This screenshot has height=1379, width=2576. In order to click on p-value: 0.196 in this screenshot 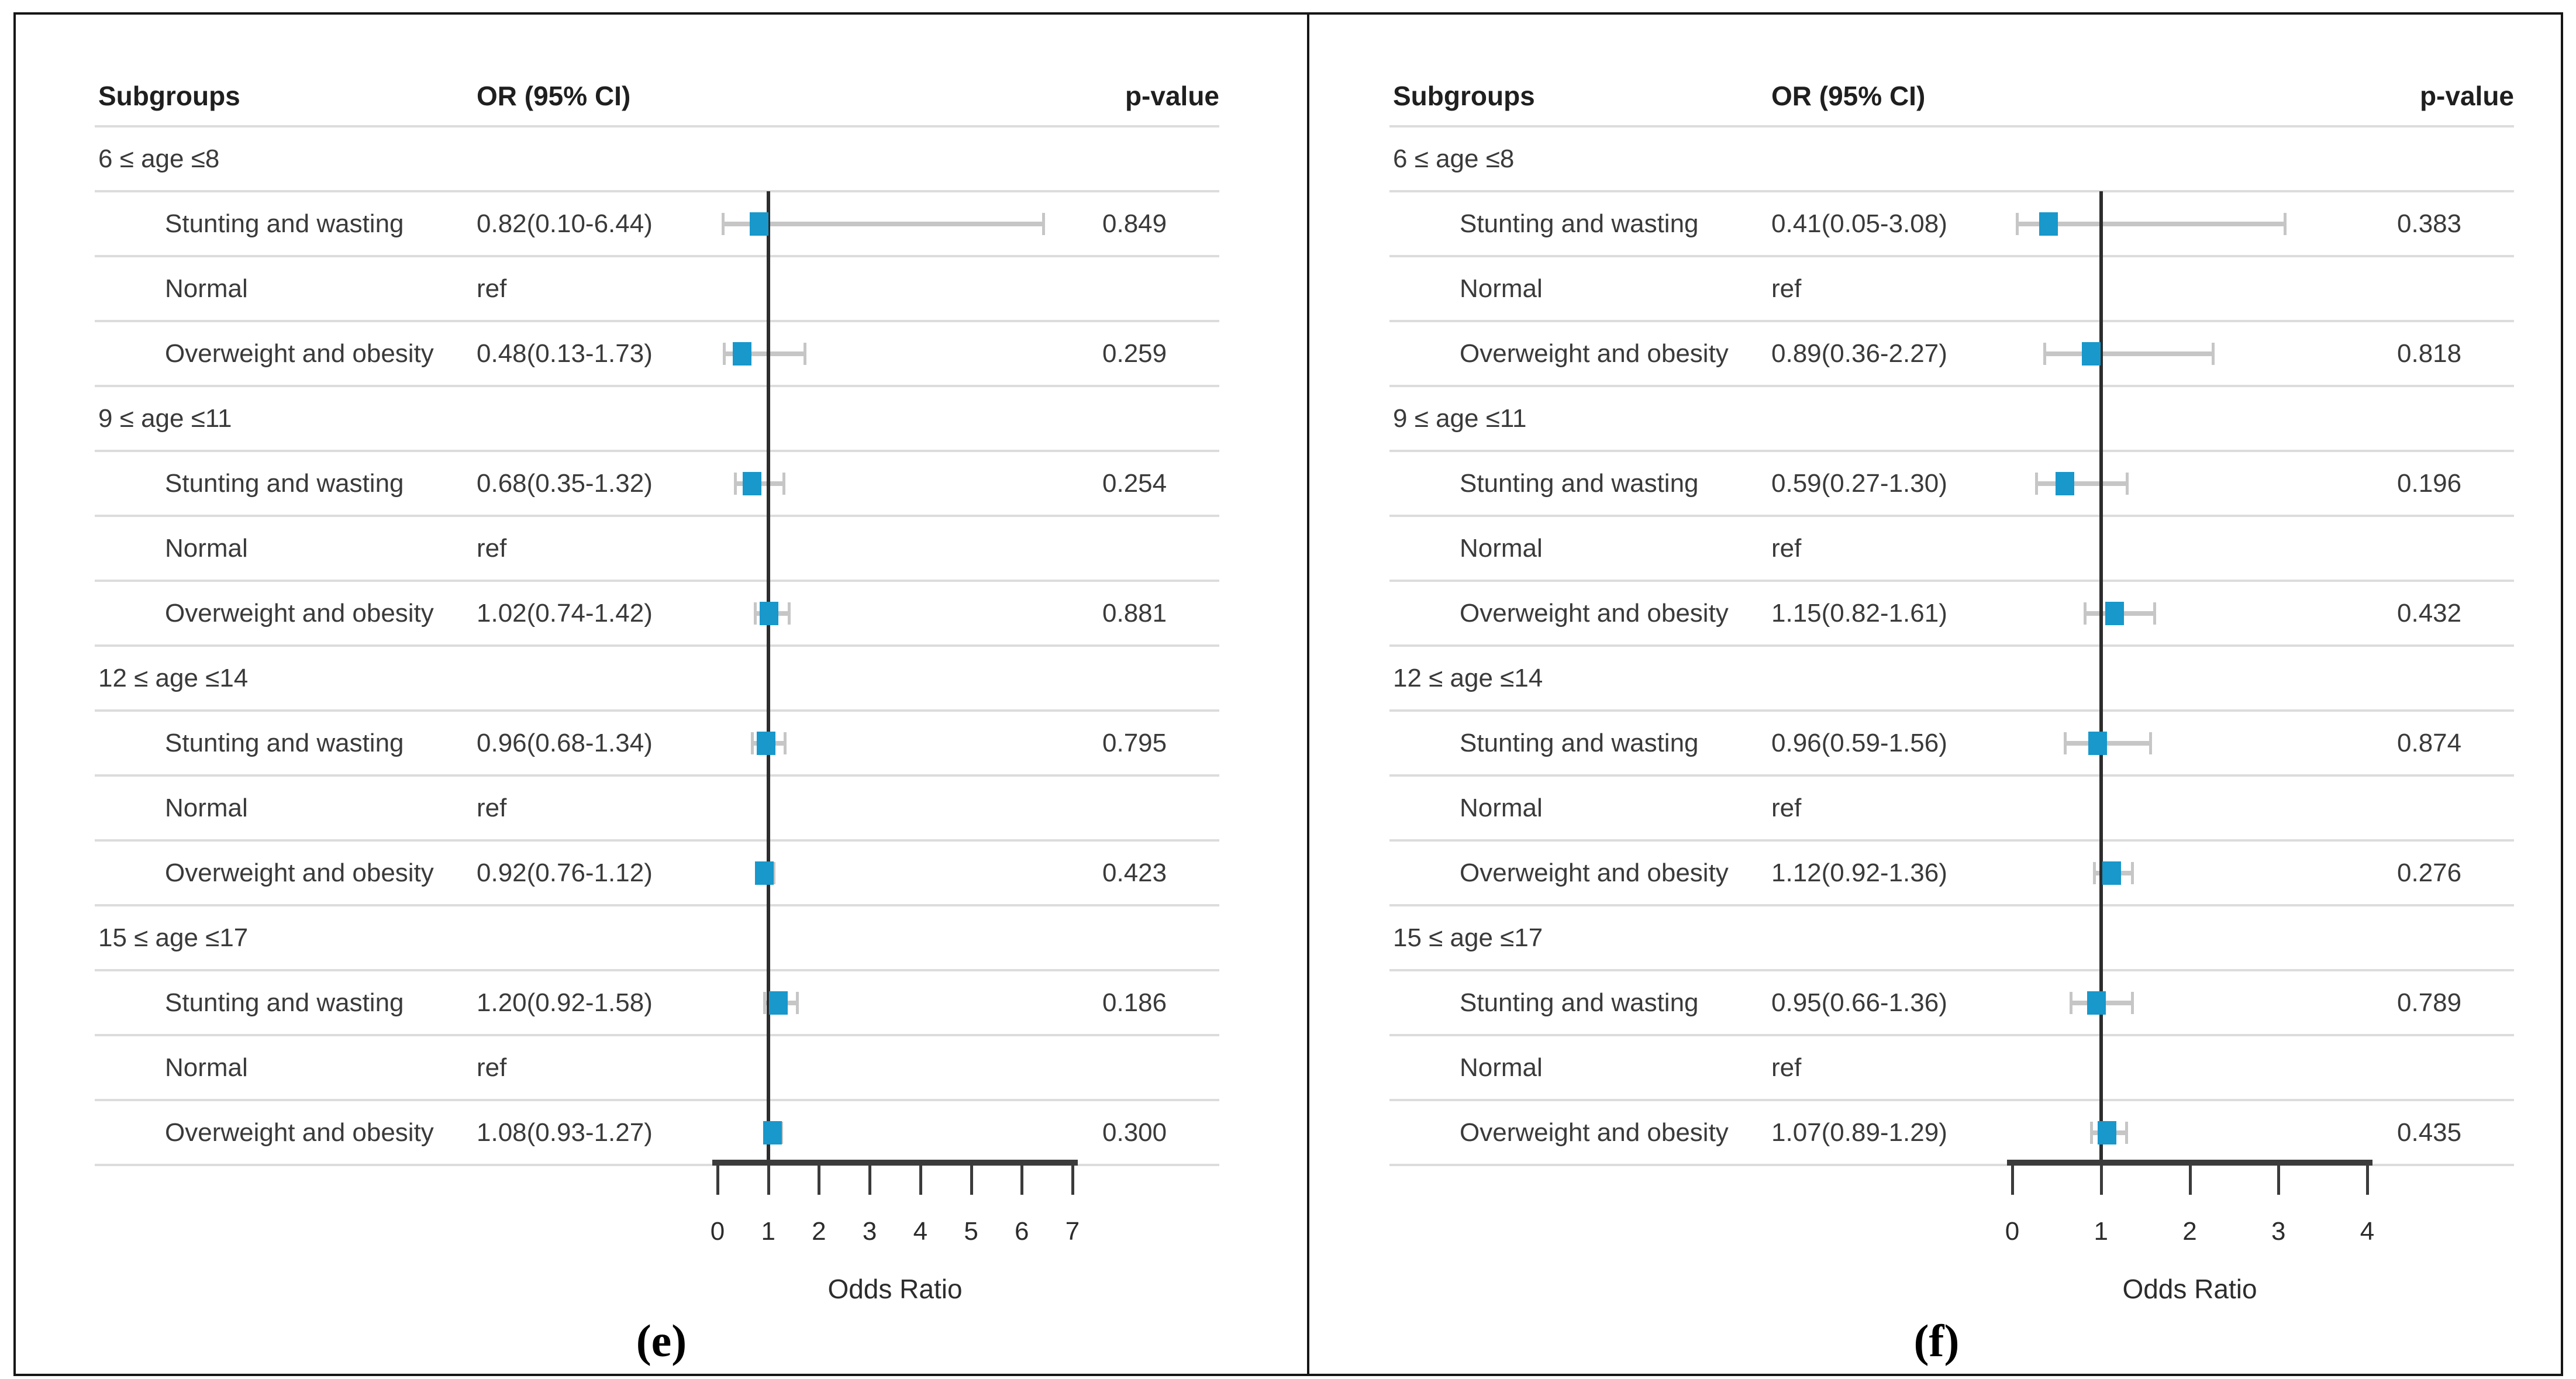, I will do `click(2430, 483)`.